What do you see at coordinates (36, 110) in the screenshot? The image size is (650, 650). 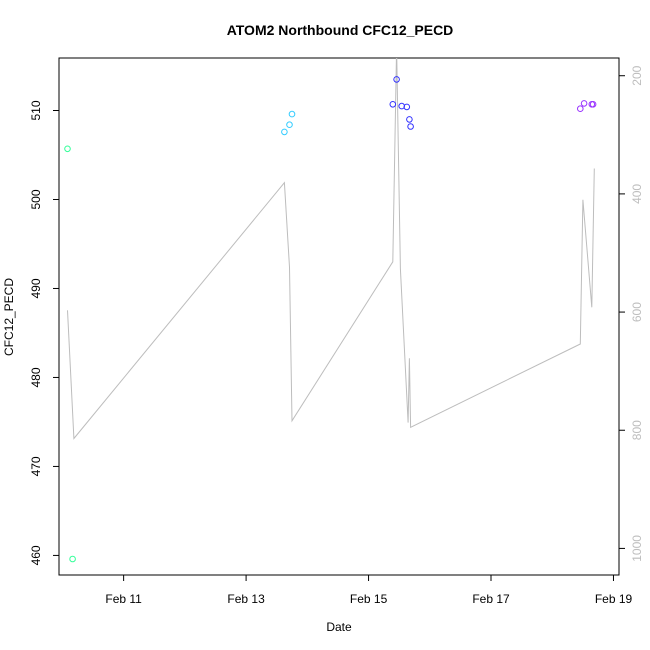 I see `y-tick-label: 510` at bounding box center [36, 110].